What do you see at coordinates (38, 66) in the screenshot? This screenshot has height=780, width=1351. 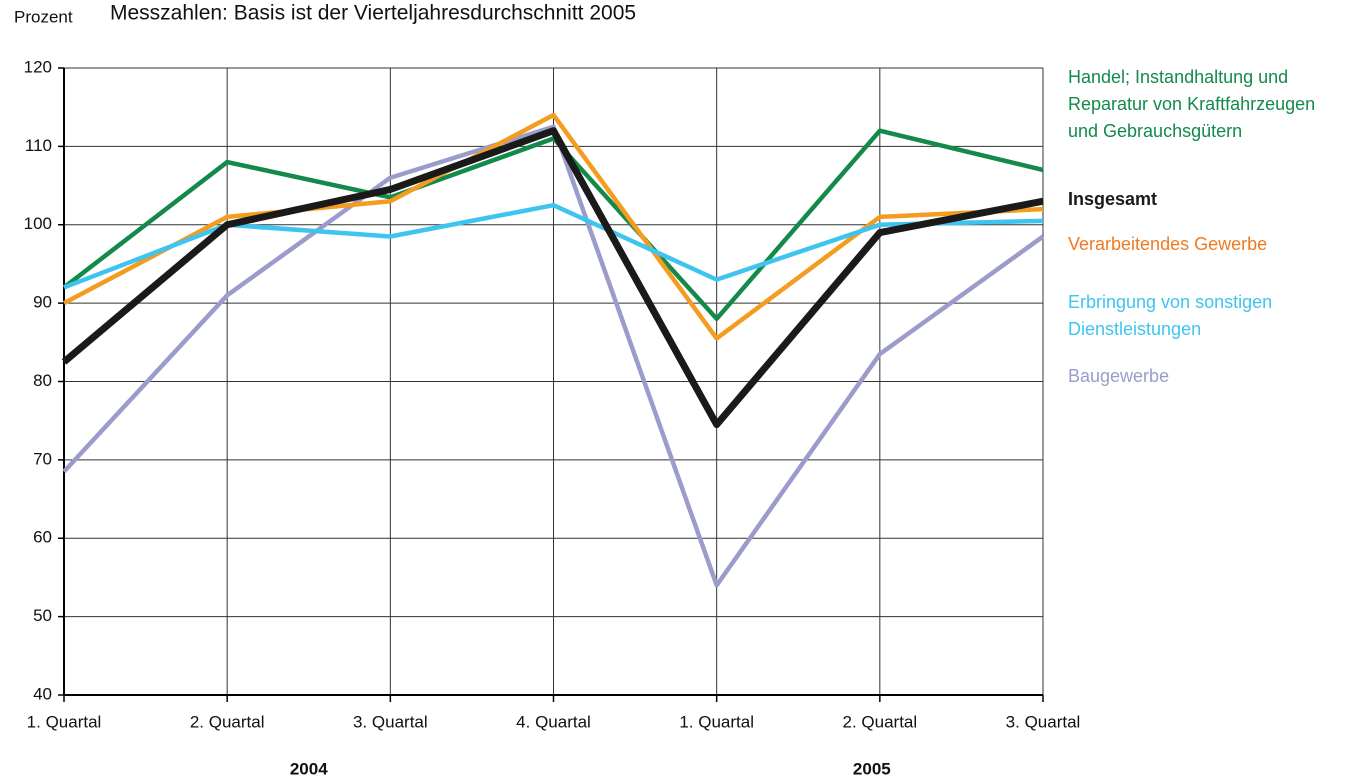 I see `y-tick-label: 120` at bounding box center [38, 66].